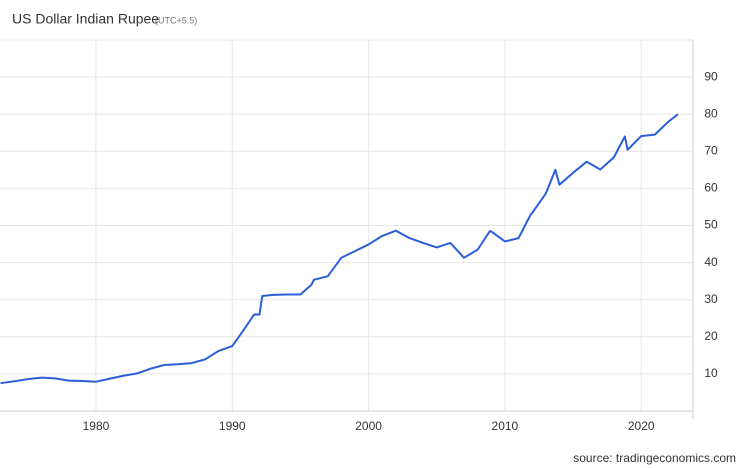 The width and height of the screenshot is (746, 468). What do you see at coordinates (85, 19) in the screenshot?
I see `chart-title: US Dollar Indian Rupee` at bounding box center [85, 19].